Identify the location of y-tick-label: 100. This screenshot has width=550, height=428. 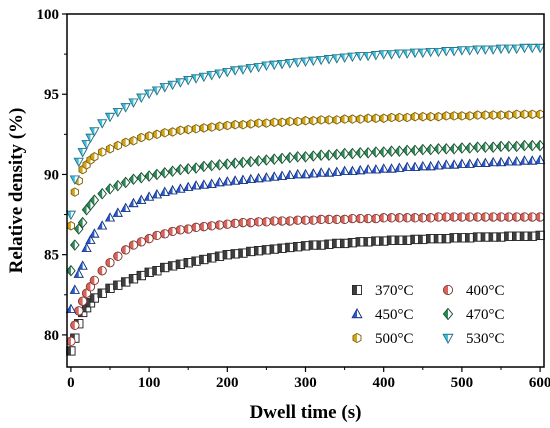
(48, 15).